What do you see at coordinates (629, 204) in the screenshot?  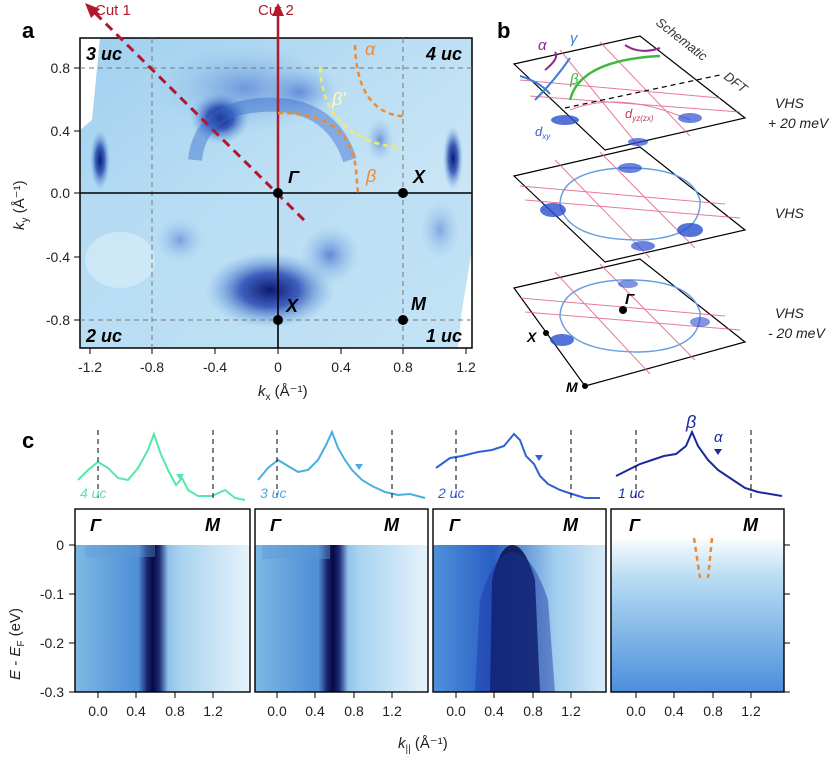 I see `layer-middle` at bounding box center [629, 204].